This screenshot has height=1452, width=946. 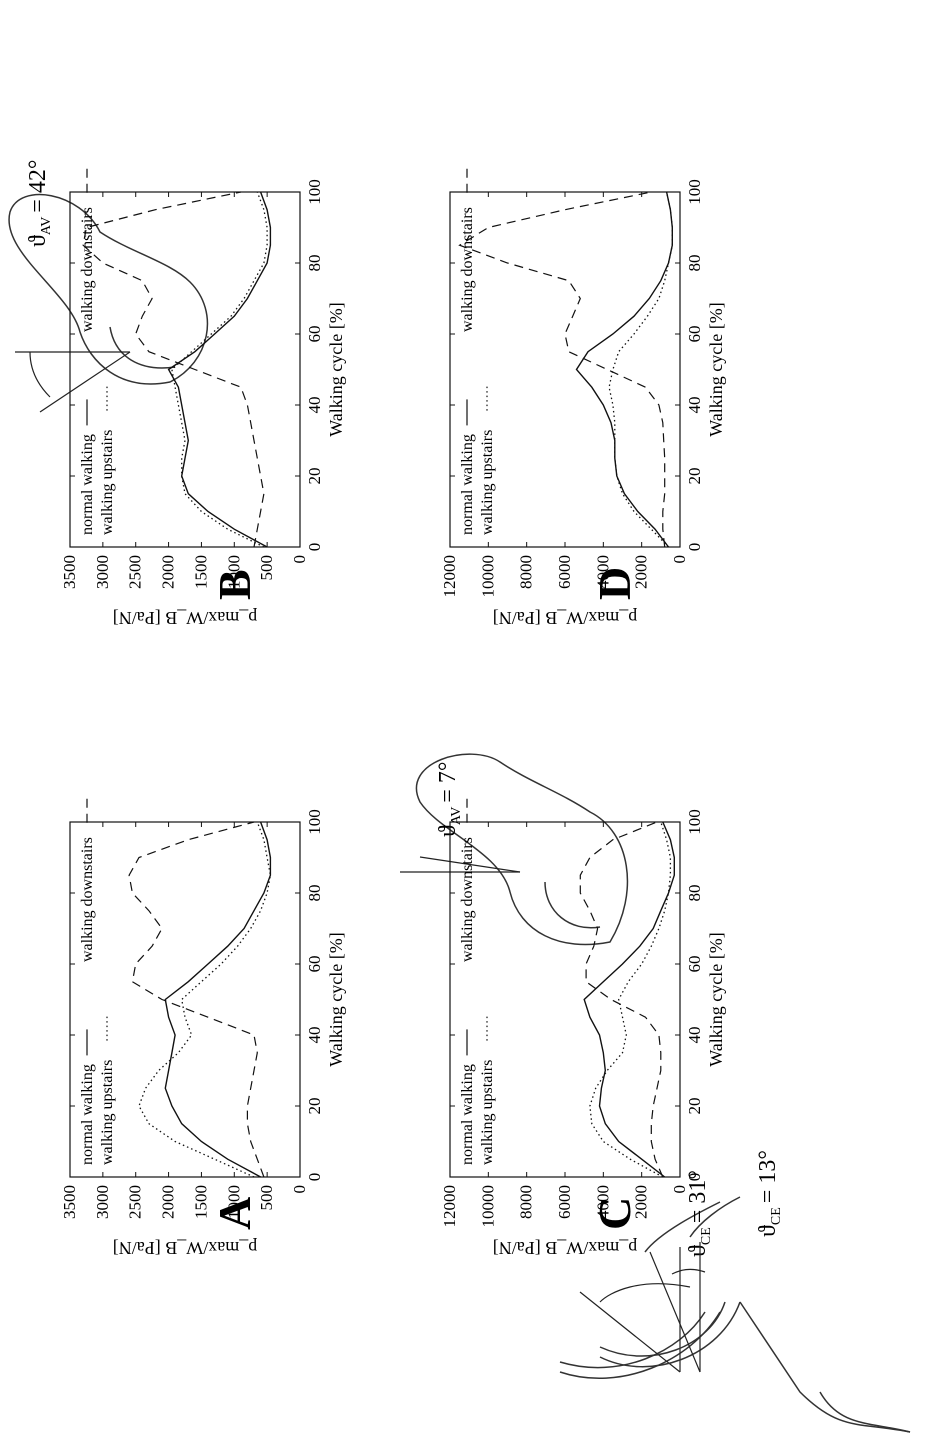 What do you see at coordinates (514, 849) in the screenshot?
I see `femur-inset-a: ϑAV= 7°` at bounding box center [514, 849].